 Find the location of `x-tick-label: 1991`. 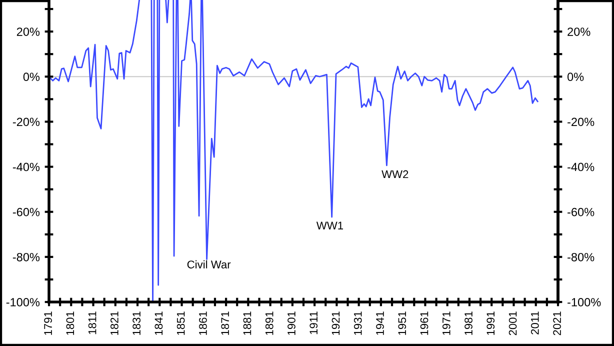

x-tick-label: 1991 is located at coordinates (490, 323).